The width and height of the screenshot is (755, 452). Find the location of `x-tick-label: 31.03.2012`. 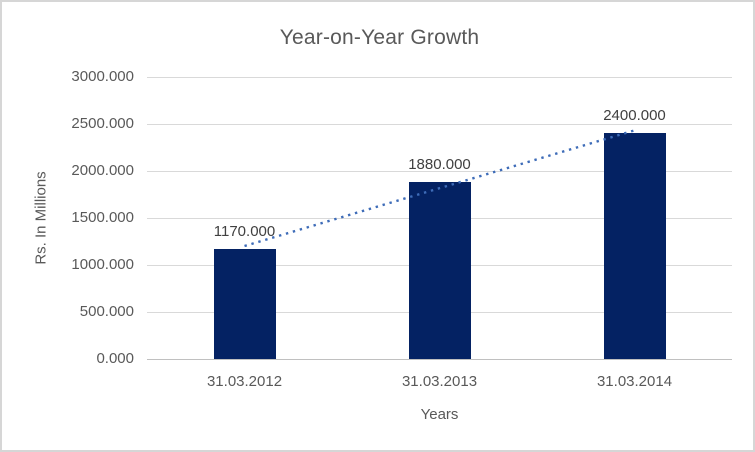

x-tick-label: 31.03.2012 is located at coordinates (244, 381).